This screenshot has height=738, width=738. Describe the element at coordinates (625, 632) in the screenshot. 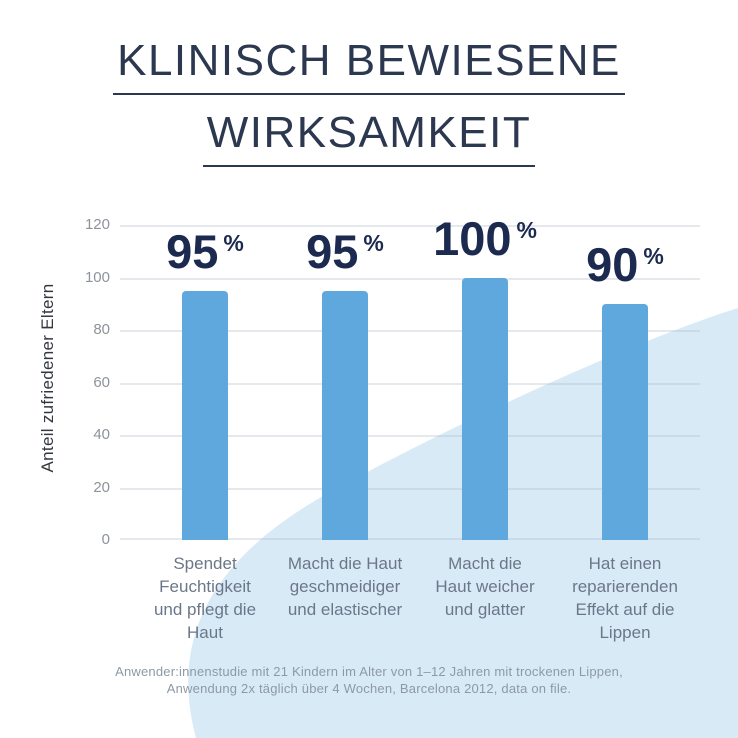

I see `category-4-line-4: Lippen` at that location.